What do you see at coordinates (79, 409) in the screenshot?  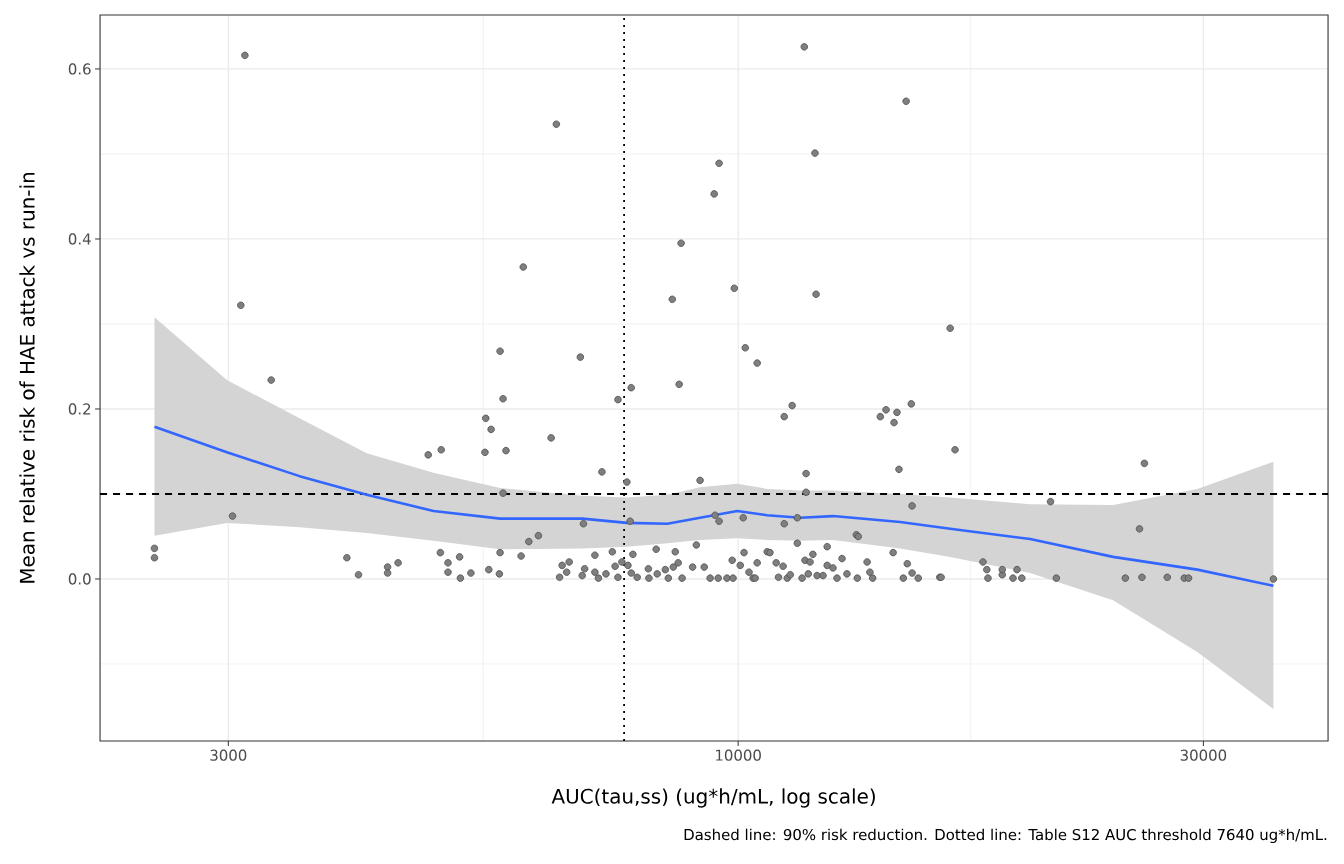 I see `y-tick-label: 0.2` at bounding box center [79, 409].